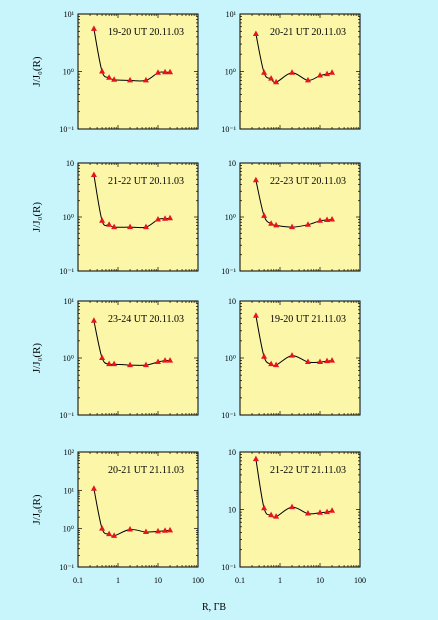 This screenshot has width=438, height=620. What do you see at coordinates (146, 319) in the screenshot?
I see `panel-title: 23-24 UT 20.11.03` at bounding box center [146, 319].